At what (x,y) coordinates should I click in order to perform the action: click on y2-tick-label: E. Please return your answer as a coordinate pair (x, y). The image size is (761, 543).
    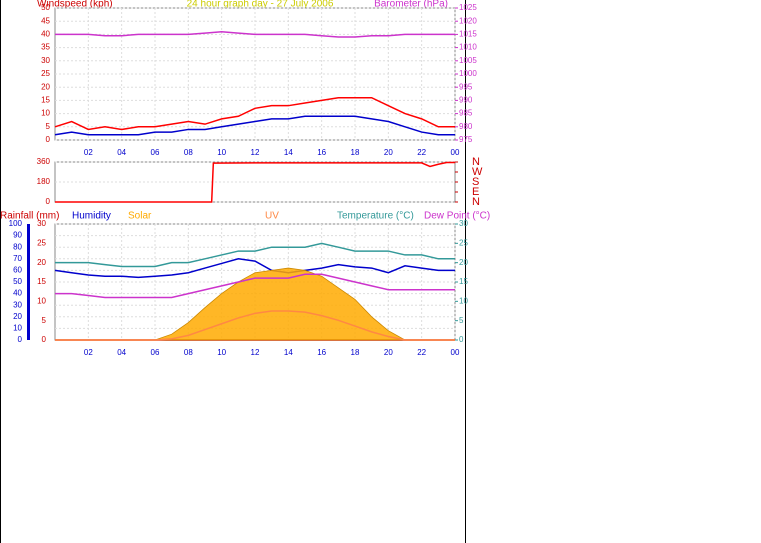
    Looking at the image, I should click on (475, 192).